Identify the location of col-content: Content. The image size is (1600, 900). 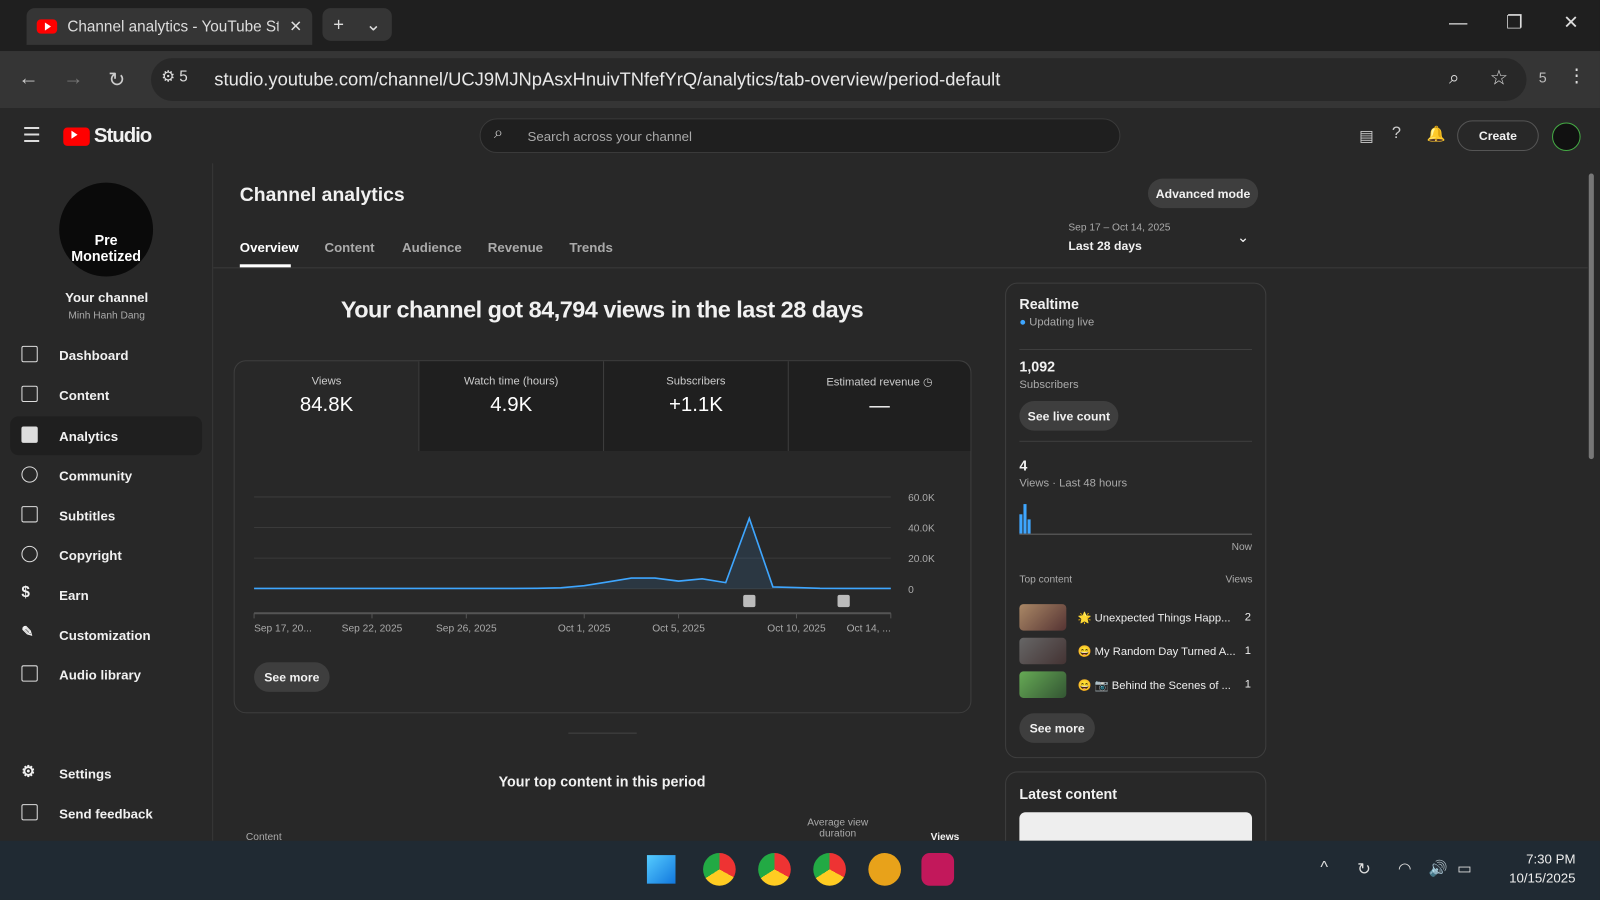
(263, 837).